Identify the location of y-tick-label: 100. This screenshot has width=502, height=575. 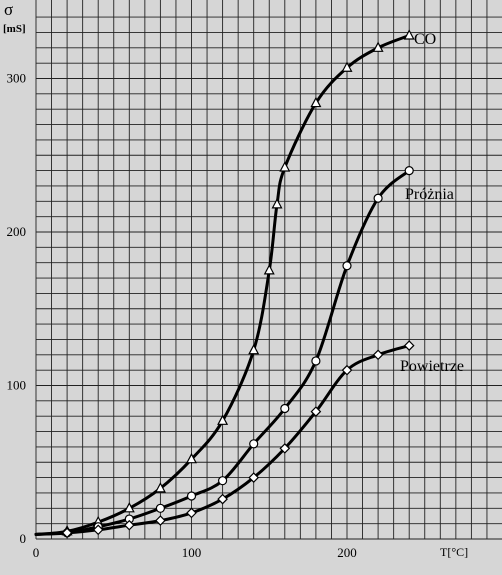
(17, 385).